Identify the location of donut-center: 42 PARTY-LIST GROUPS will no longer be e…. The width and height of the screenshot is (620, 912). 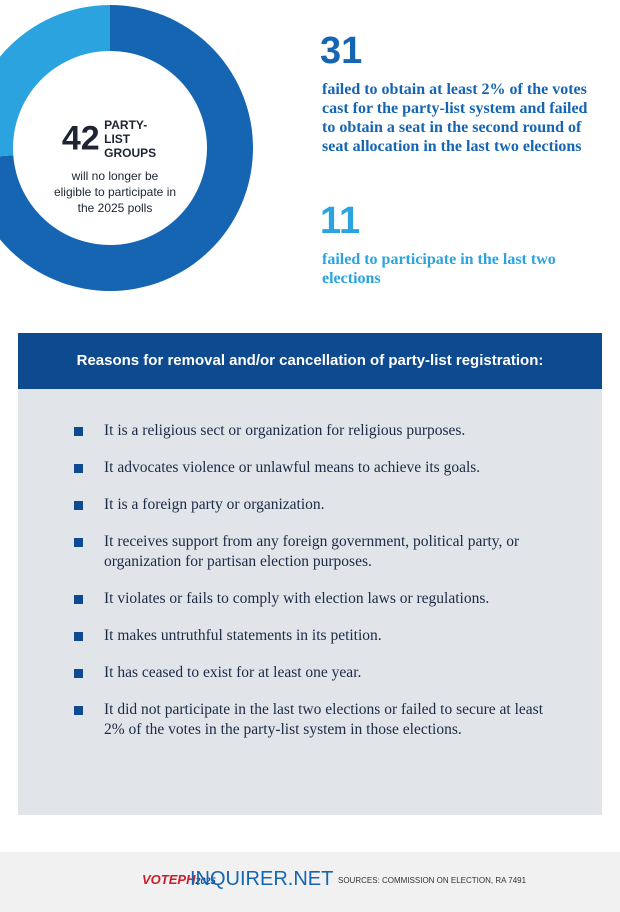
(115, 167).